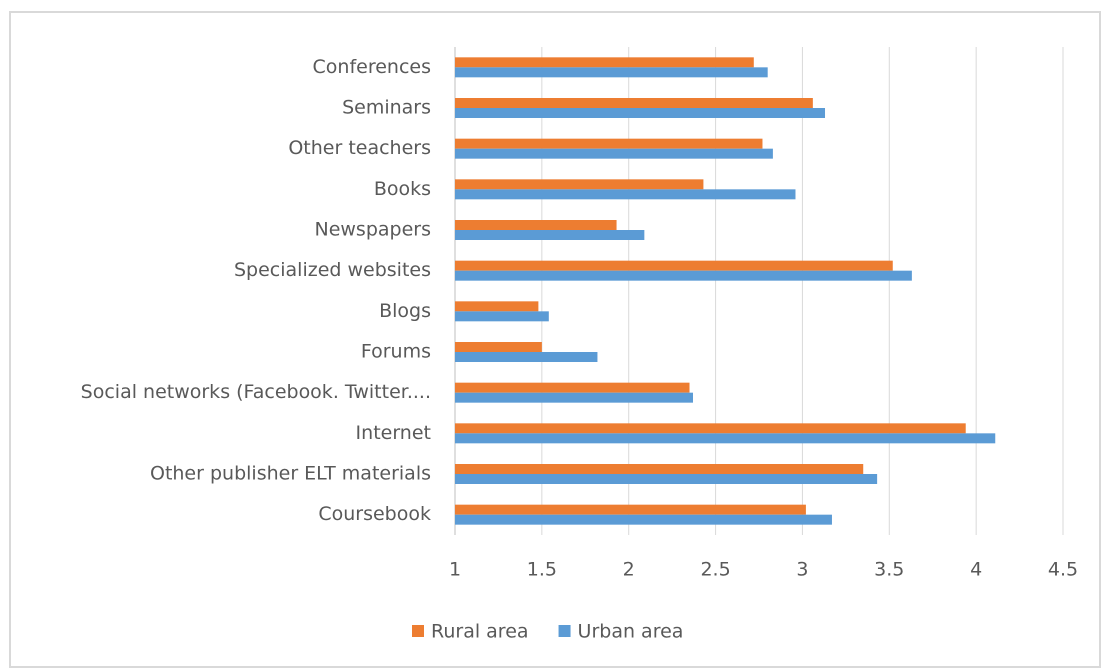 This screenshot has width=1102, height=669. What do you see at coordinates (396, 352) in the screenshot?
I see `y-tick-label: Forums` at bounding box center [396, 352].